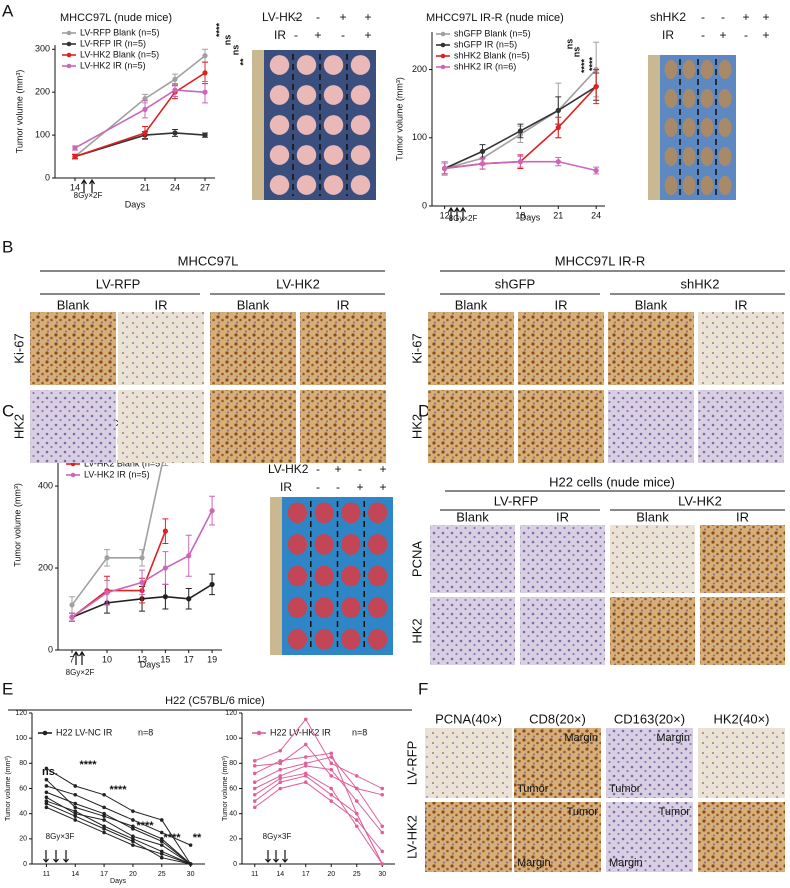 The height and width of the screenshot is (888, 790). What do you see at coordinates (699, 283) in the screenshot?
I see `group-label: shHK2` at bounding box center [699, 283].